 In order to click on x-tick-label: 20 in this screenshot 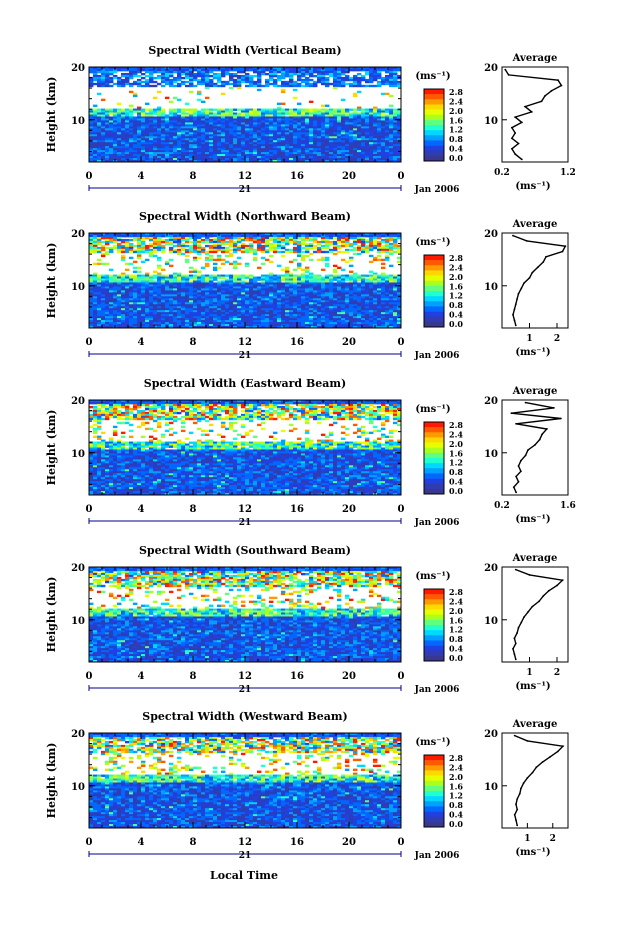, I will do `click(349, 676)`.